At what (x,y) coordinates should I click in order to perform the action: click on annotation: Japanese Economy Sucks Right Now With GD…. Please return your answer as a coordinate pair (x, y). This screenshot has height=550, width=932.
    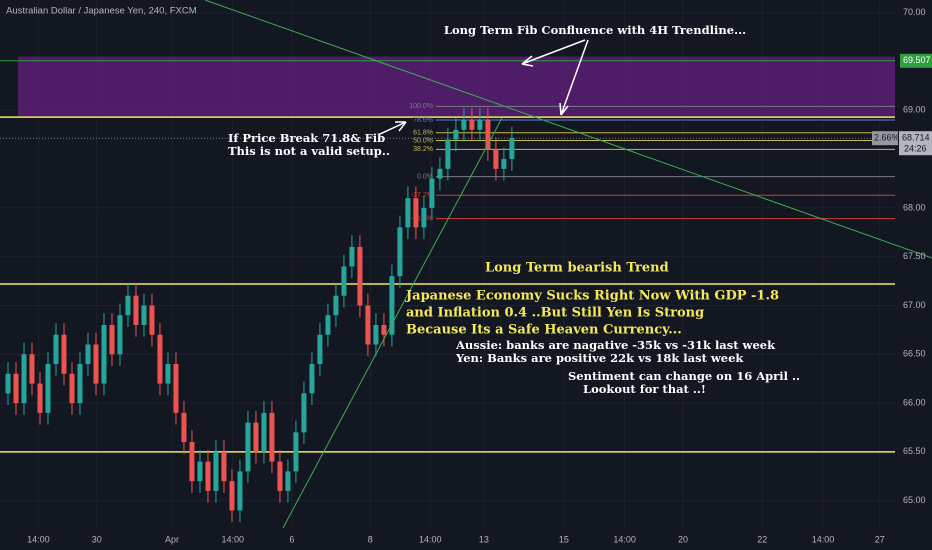
    Looking at the image, I should click on (592, 296).